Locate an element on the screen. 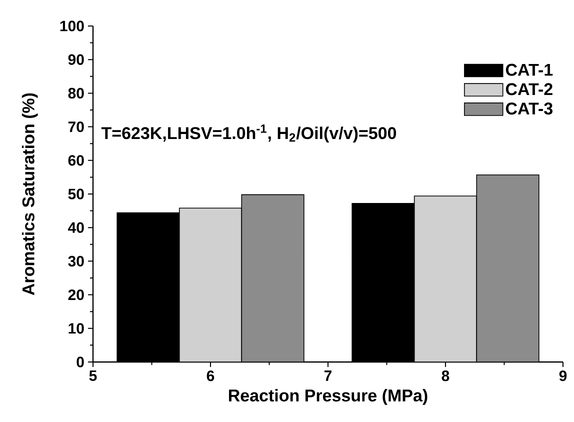 This screenshot has width=574, height=422. legend-label: CAT-3 is located at coordinates (529, 108).